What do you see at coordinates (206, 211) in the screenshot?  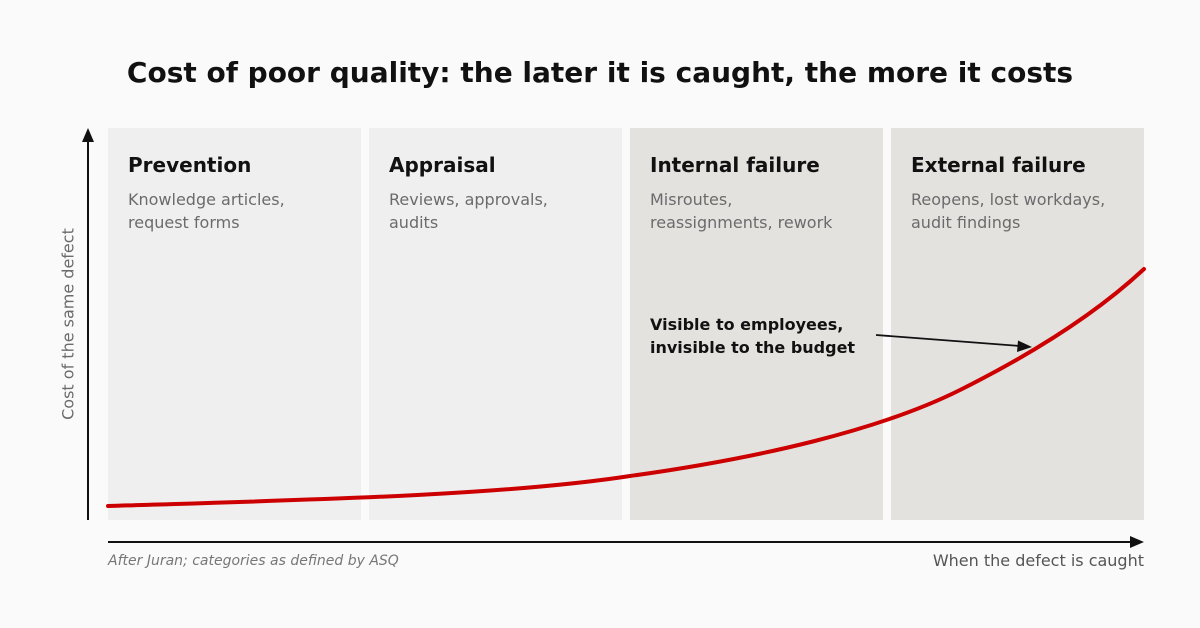 I see `stage-description: Knowledge articles, request forms` at bounding box center [206, 211].